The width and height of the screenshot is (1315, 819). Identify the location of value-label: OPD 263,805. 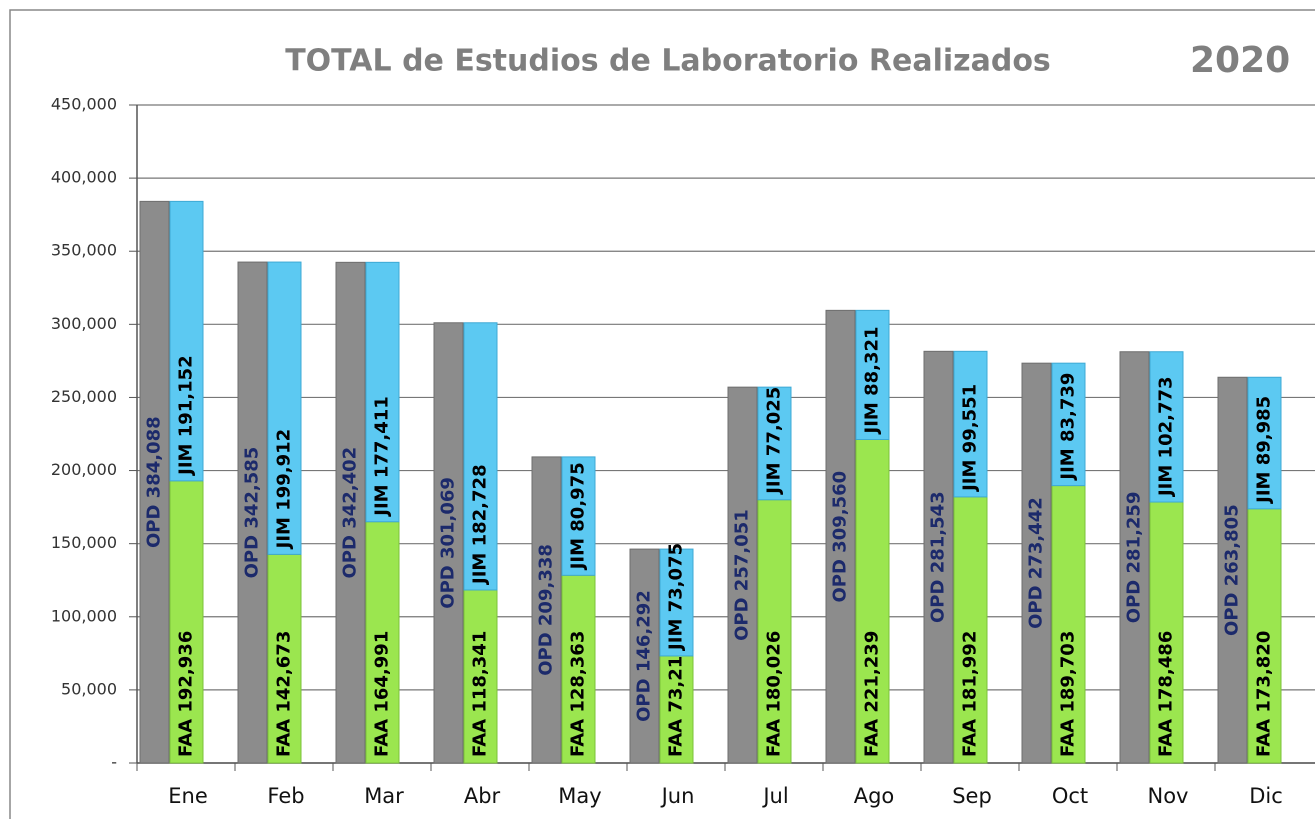
(1232, 570).